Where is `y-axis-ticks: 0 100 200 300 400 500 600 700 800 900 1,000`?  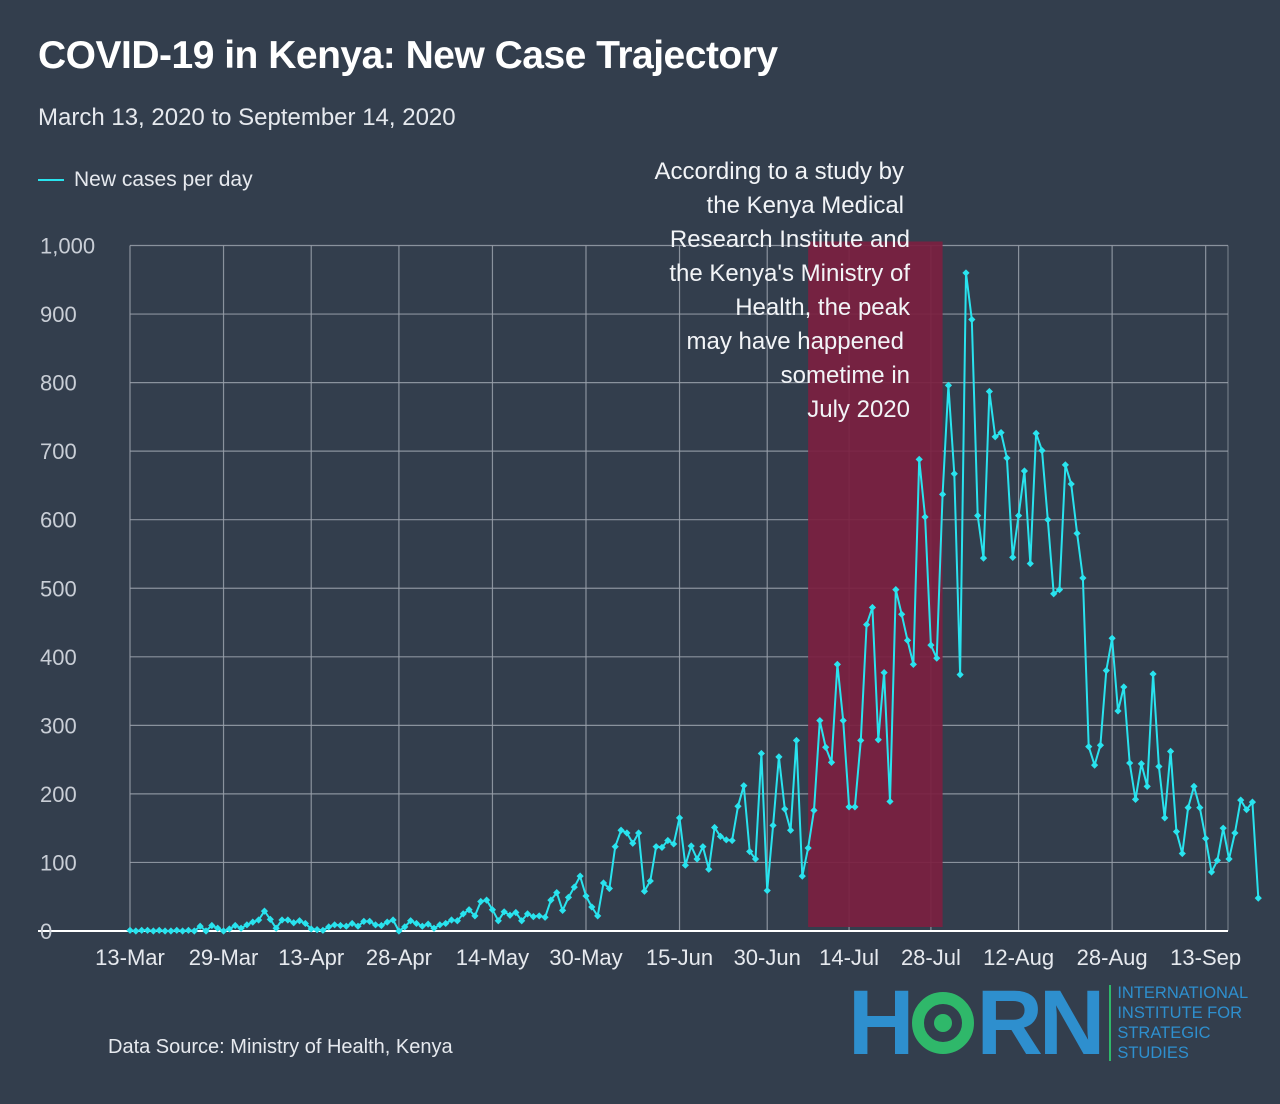 y-axis-ticks: 0 100 200 300 400 500 600 700 800 900 1,000 is located at coordinates (67, 589).